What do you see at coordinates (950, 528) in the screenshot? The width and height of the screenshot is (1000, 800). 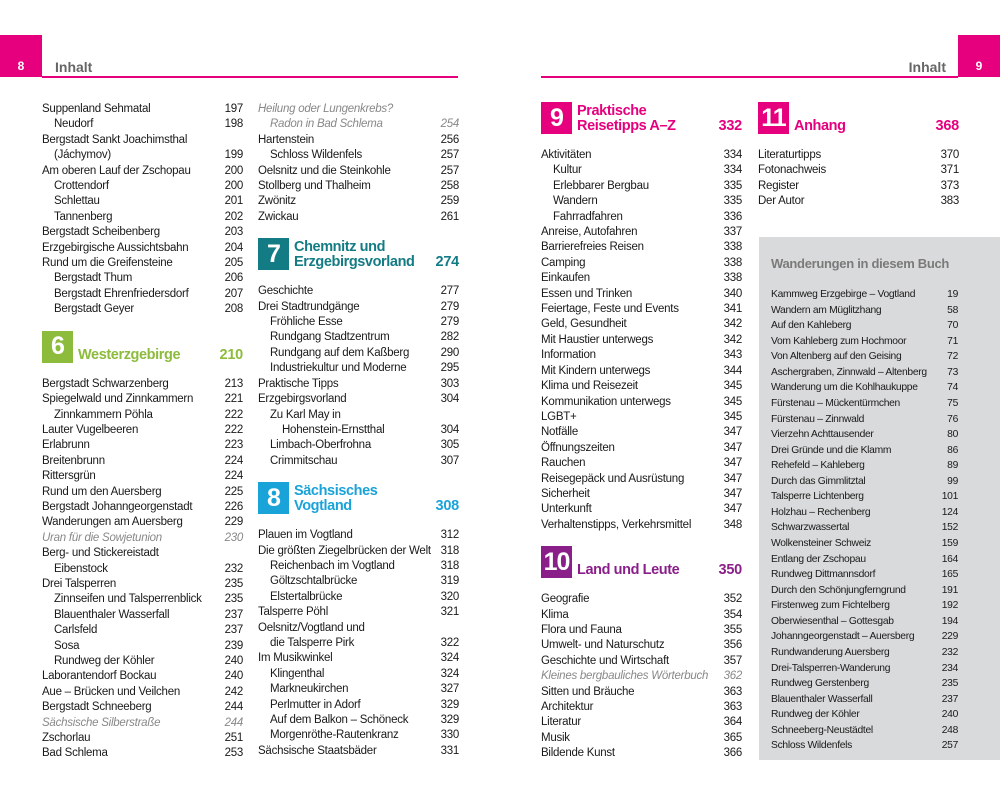 I see `hike-page: 152` at bounding box center [950, 528].